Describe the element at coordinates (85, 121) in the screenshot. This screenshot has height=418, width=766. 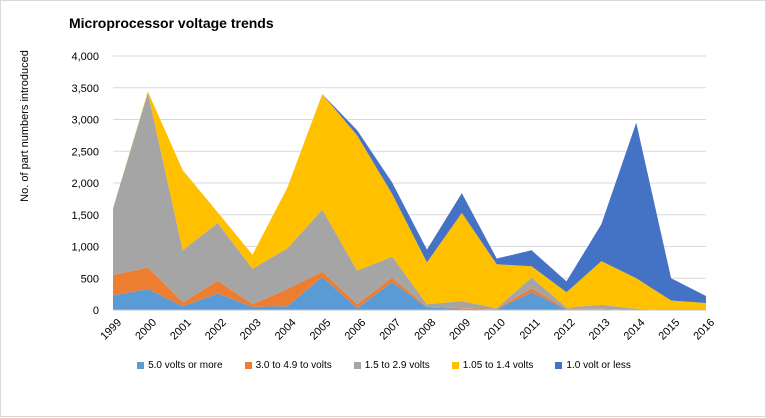
I see `y-tick-label: 3,000` at that location.